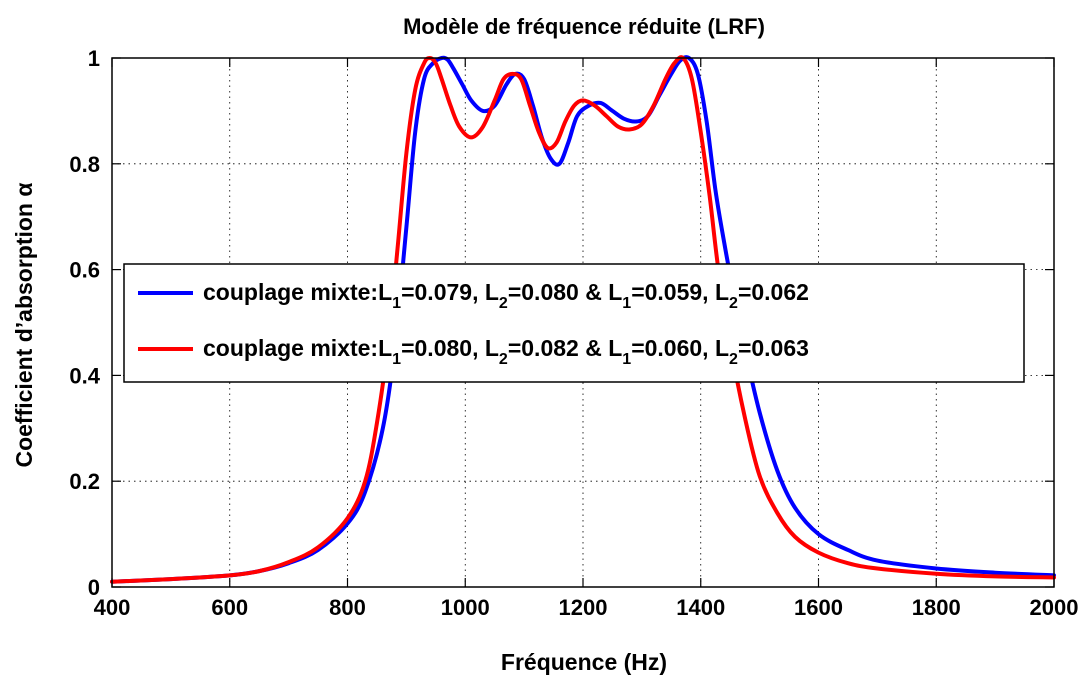 Image resolution: width=1088 pixels, height=684 pixels. Describe the element at coordinates (347, 607) in the screenshot. I see `x-tick-label: 800` at that location.